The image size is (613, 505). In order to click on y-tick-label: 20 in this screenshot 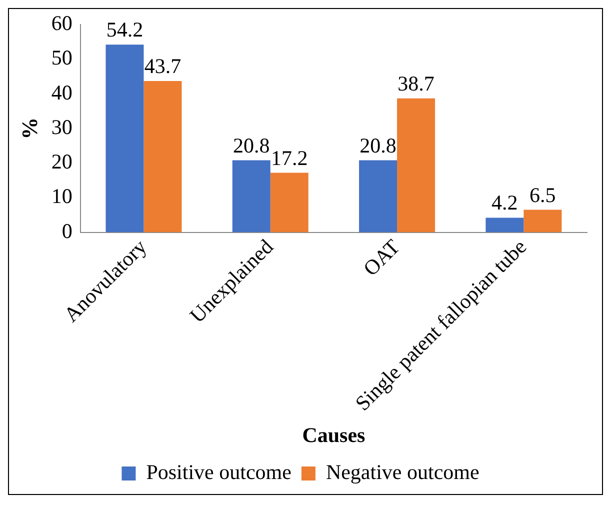, I will do `click(61, 162)`.